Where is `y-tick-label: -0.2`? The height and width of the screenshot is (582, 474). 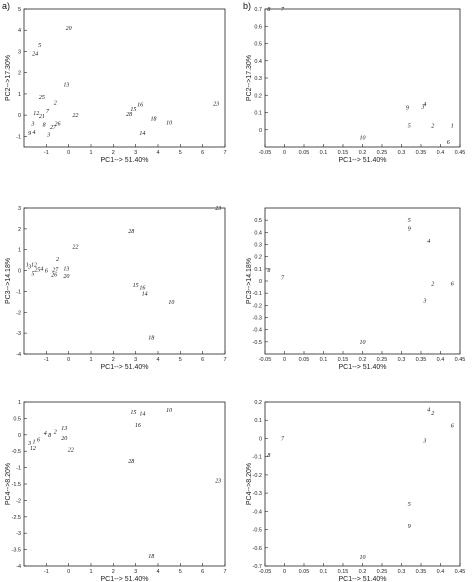
y-tick-label: -0.2 is located at coordinates (257, 476).